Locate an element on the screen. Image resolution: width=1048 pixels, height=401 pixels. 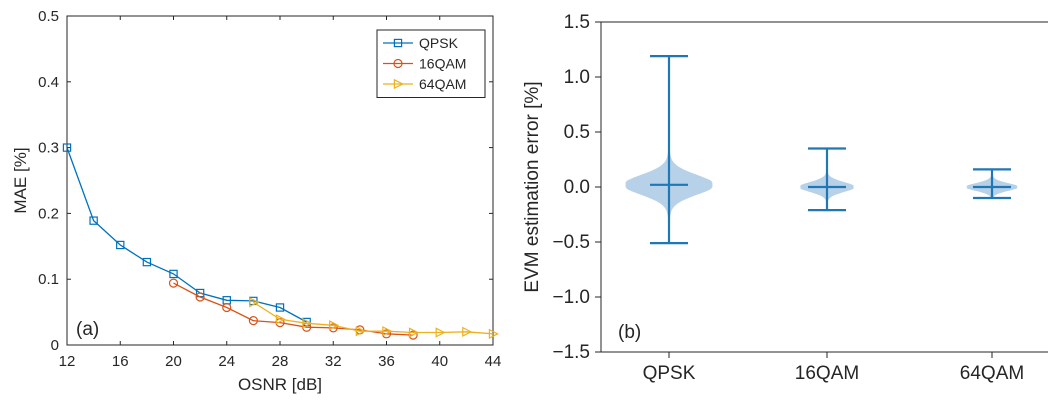
legend-item-64qam: 64QAM is located at coordinates (424, 84).